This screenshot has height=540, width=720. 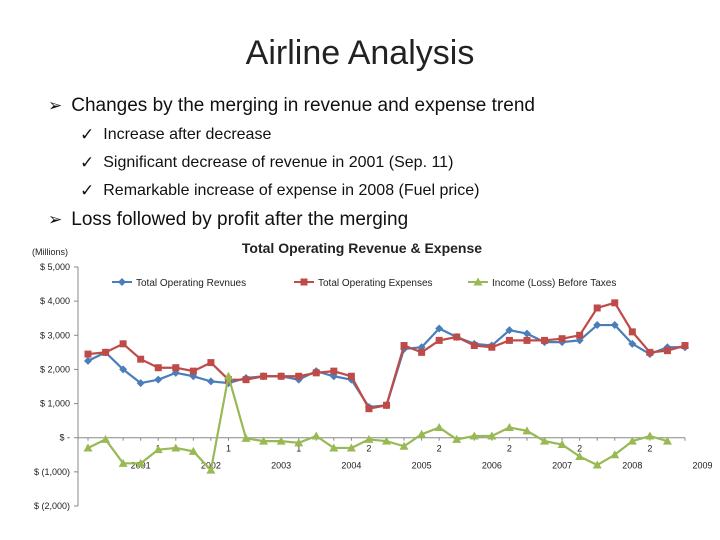 I want to click on x-year-label: 2004, so click(x=351, y=466).